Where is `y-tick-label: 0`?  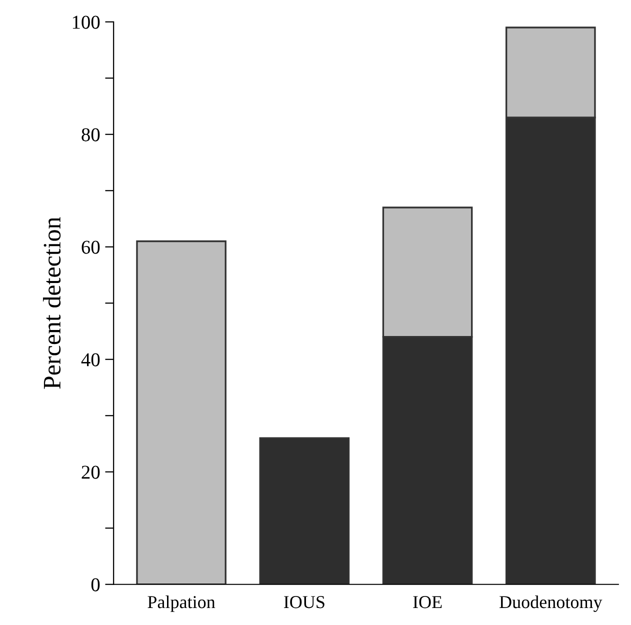
y-tick-label: 0 is located at coordinates (95, 585).